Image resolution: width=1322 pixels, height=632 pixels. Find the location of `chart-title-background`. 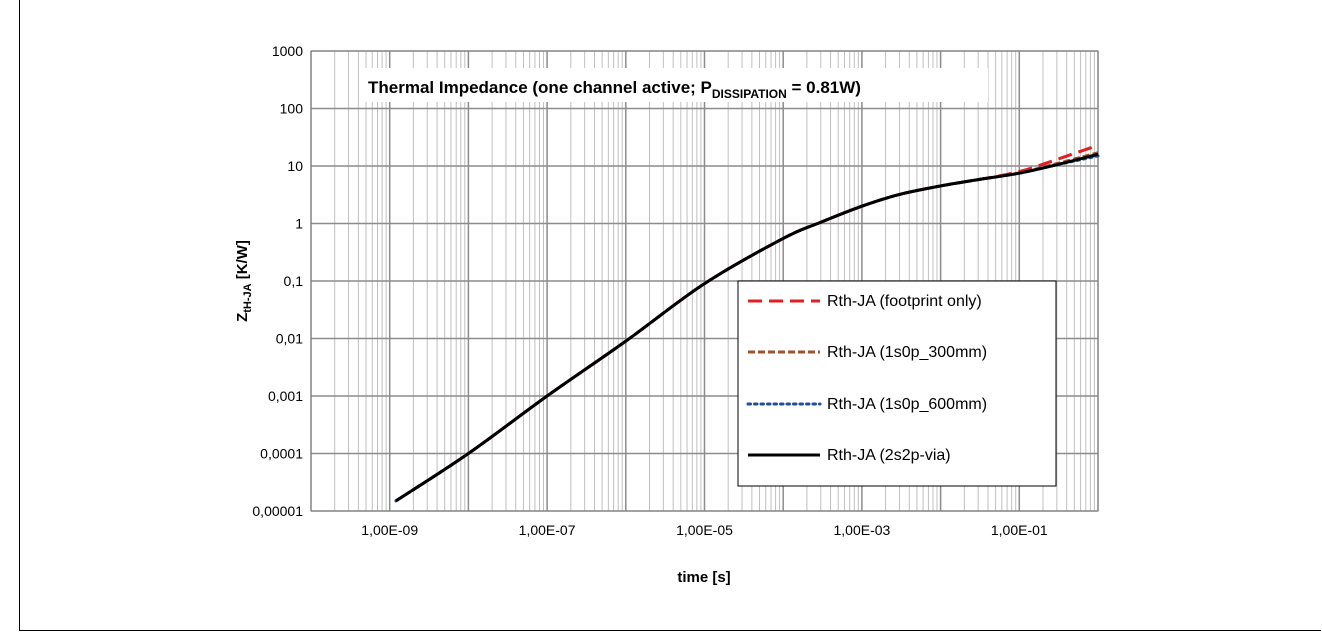

chart-title-background is located at coordinates (674, 85).